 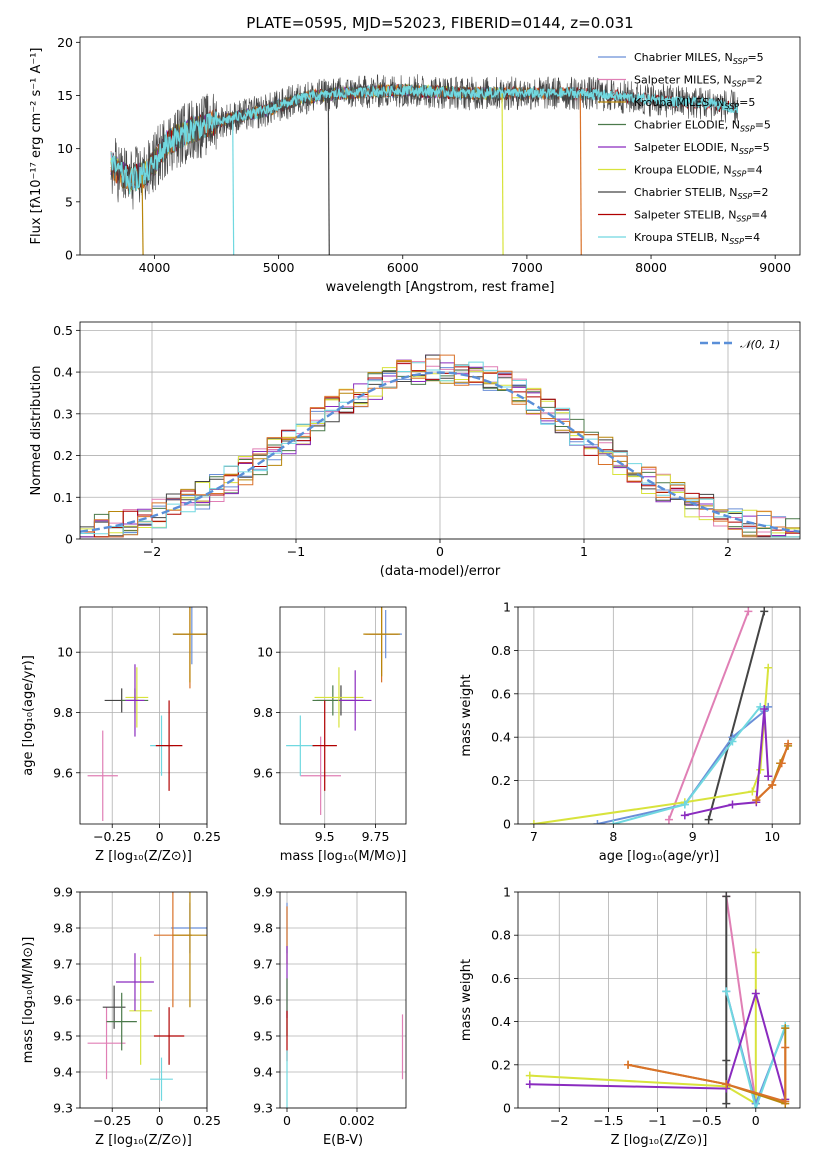 What do you see at coordinates (657, 1120) in the screenshot?
I see `x-tick-label: −1` at bounding box center [657, 1120].